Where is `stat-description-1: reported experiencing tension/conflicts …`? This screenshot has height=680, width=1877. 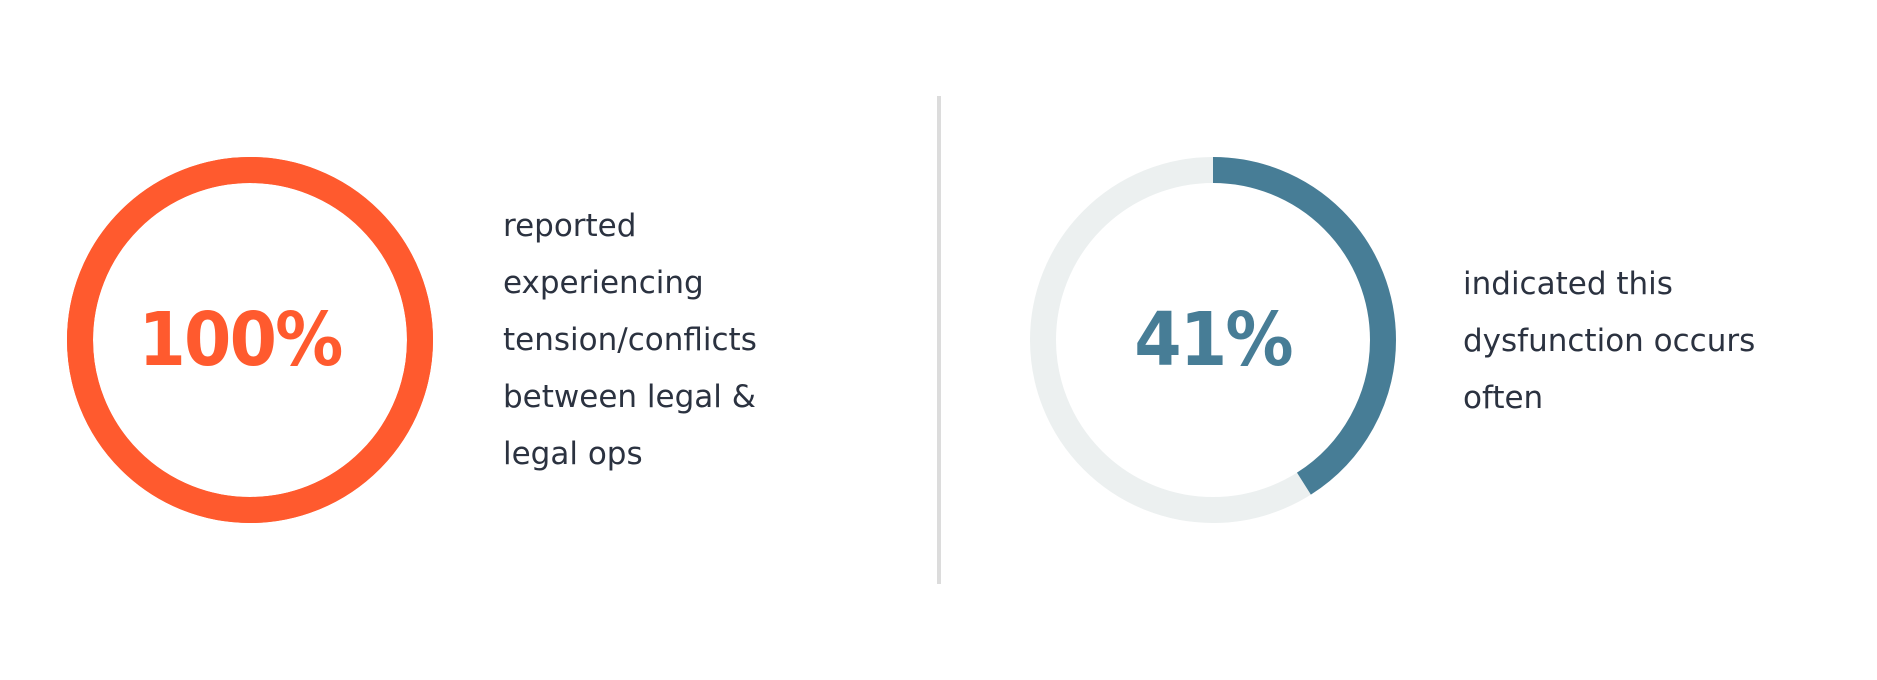 stat-description-1: reported experiencing tension/conflicts … is located at coordinates (630, 340).